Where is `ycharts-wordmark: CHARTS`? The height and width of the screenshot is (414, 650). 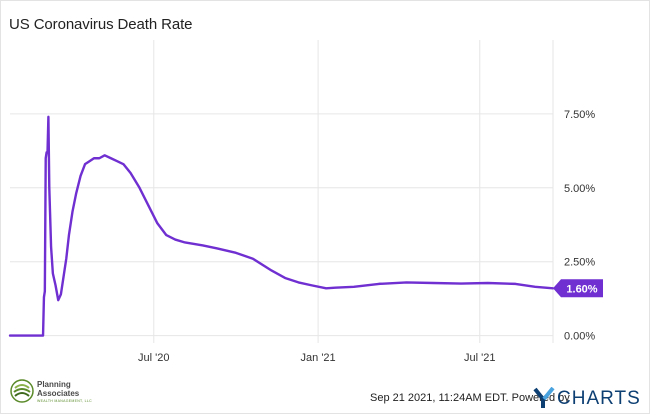
ycharts-wordmark: CHARTS is located at coordinates (599, 398).